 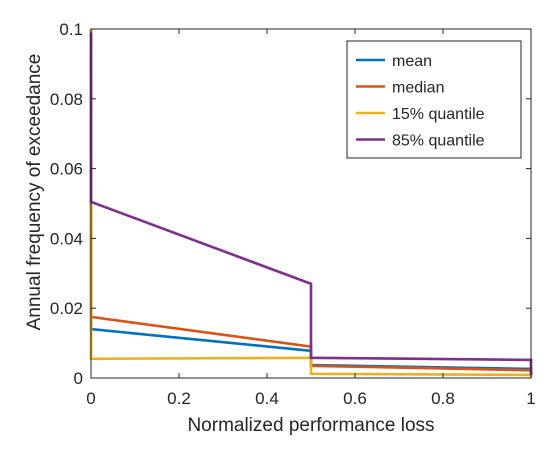 I want to click on x-tick-label: 0.4, so click(x=267, y=398).